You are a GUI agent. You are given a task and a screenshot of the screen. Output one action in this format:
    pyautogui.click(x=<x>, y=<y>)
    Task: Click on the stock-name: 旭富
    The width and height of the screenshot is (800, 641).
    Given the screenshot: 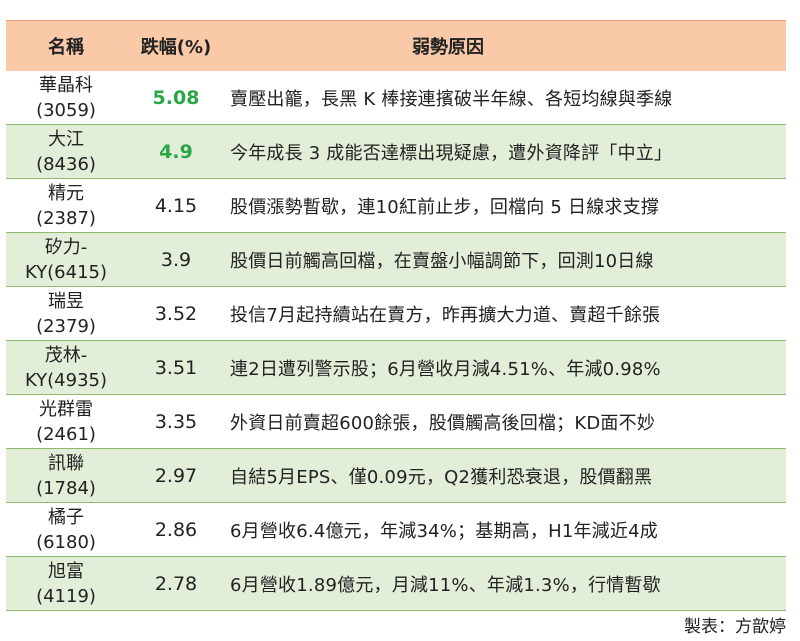 What is the action you would take?
    pyautogui.click(x=66, y=571)
    